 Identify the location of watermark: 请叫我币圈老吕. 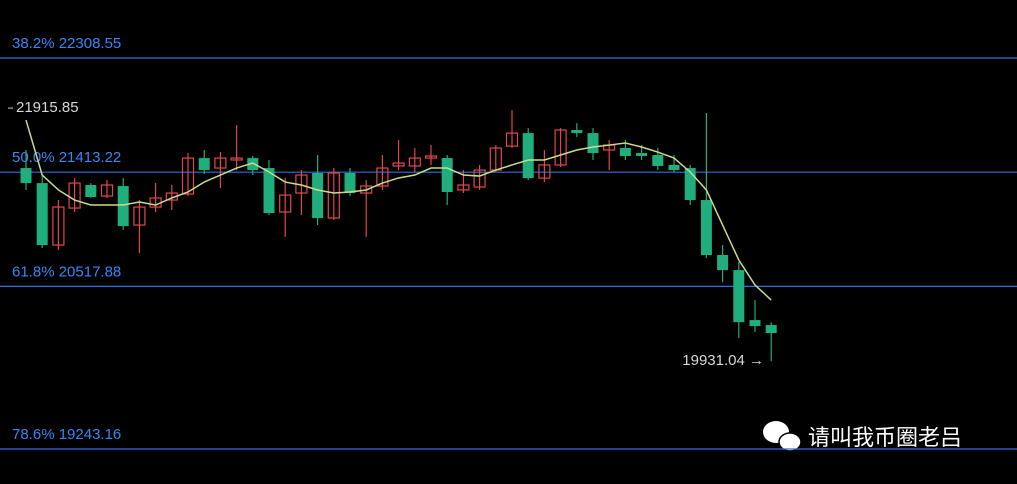
(862, 436).